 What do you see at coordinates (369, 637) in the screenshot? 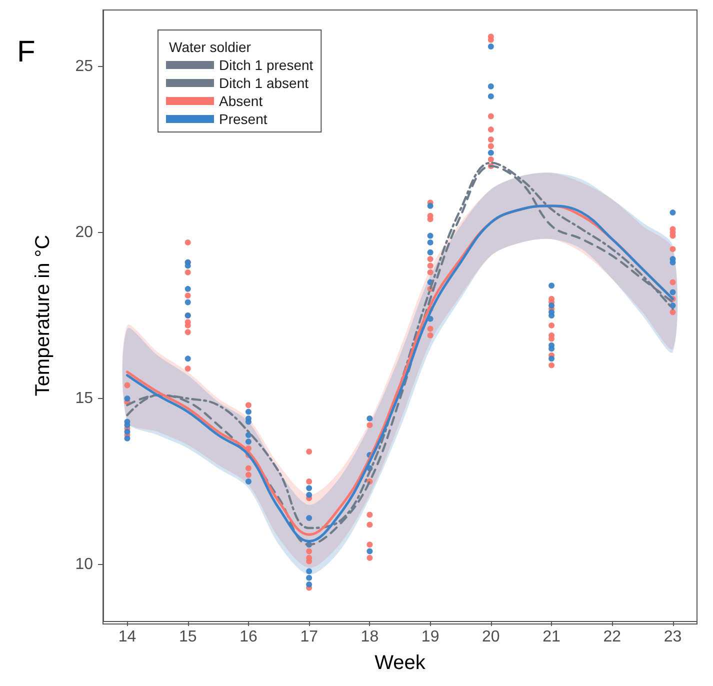
I see `x-tick-label: 18` at bounding box center [369, 637].